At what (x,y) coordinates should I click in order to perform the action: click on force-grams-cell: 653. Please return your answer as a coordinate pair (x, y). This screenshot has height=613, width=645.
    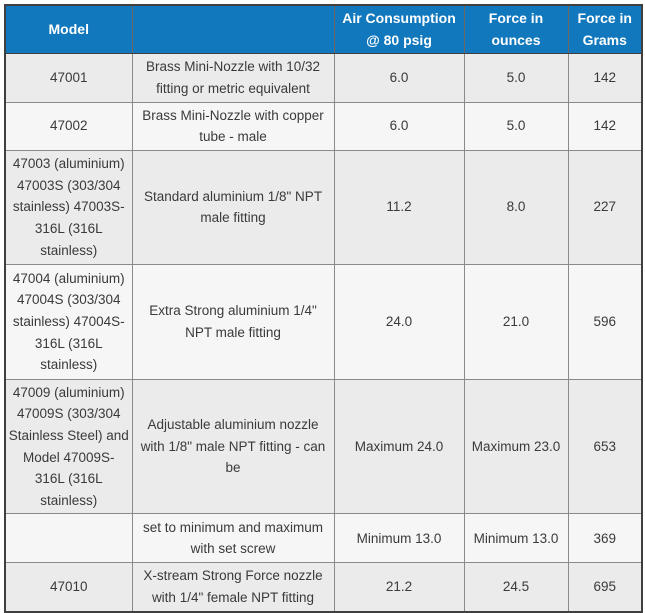
    Looking at the image, I should click on (605, 446).